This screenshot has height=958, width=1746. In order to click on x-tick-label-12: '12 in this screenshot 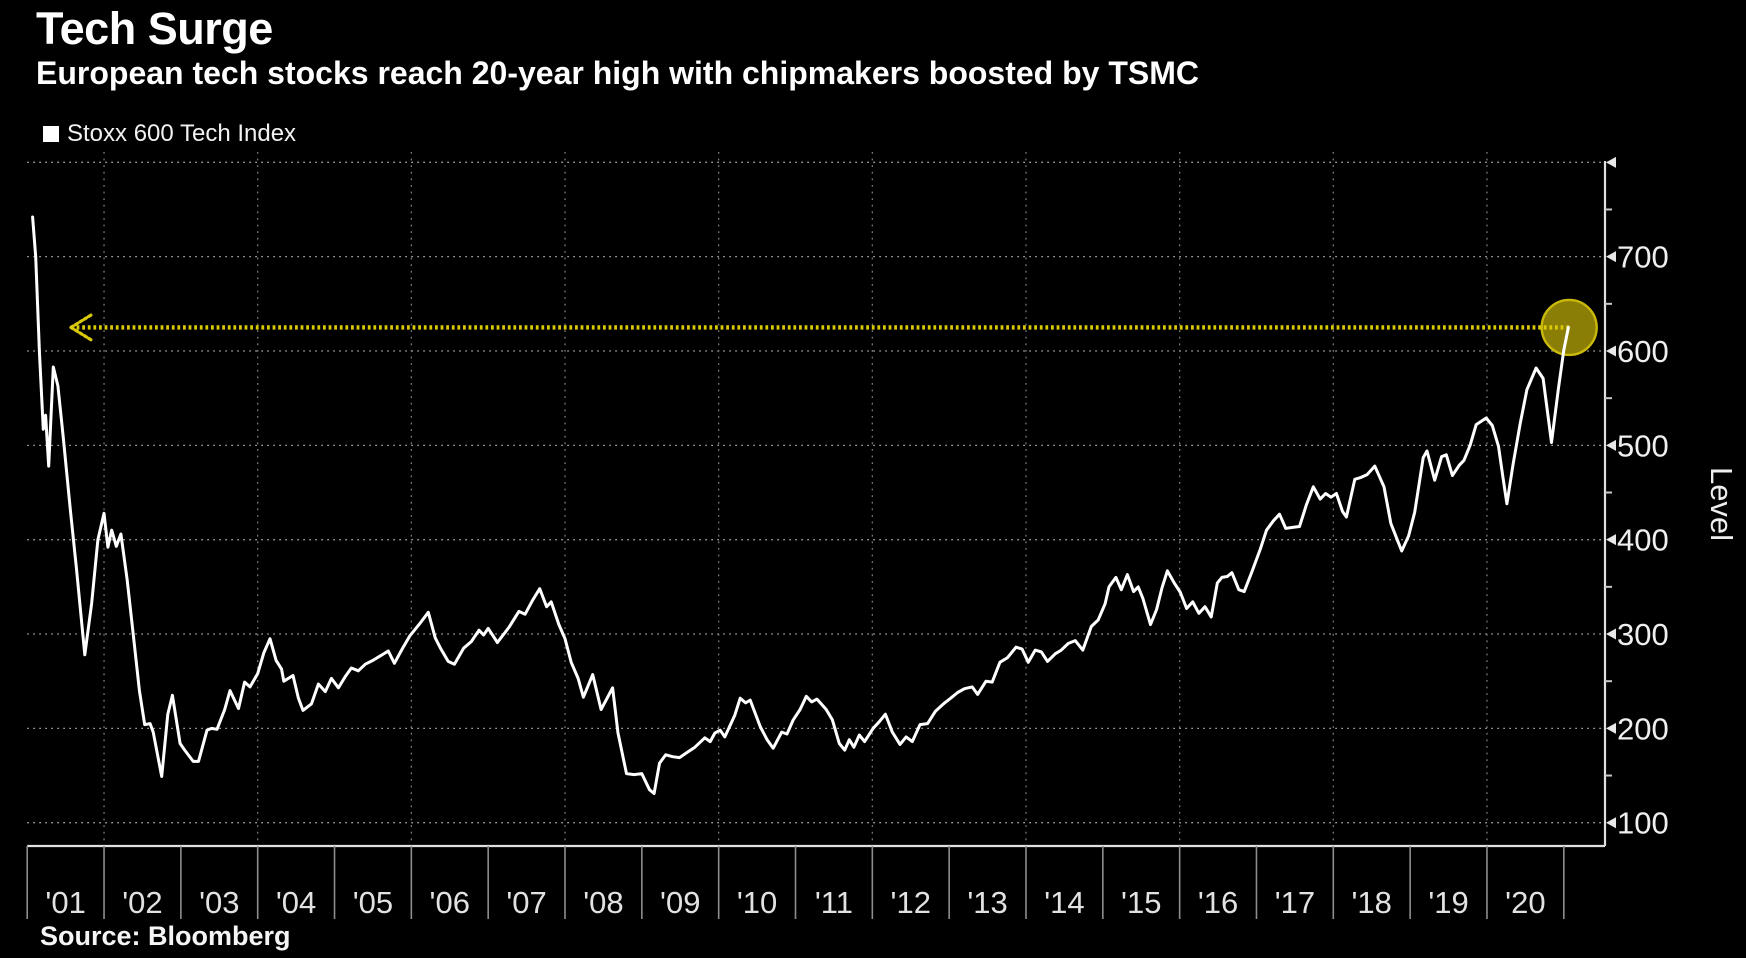, I will do `click(911, 902)`.